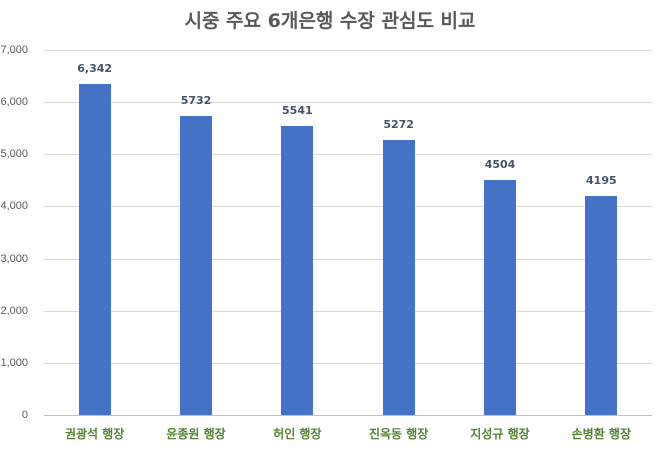 The height and width of the screenshot is (450, 660). I want to click on x-category-label: 윤종원 행장, so click(196, 434).